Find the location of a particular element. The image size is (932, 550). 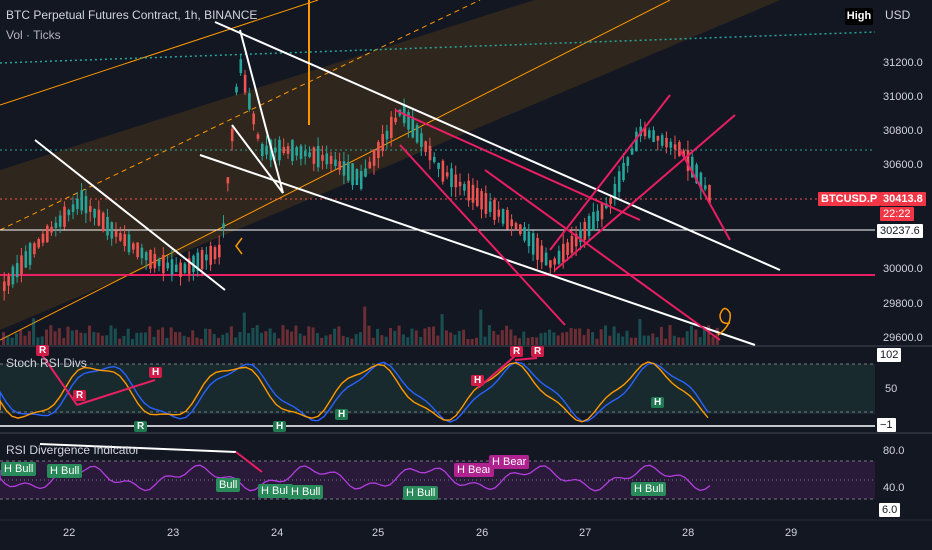

stoch-axis-mid: 50 is located at coordinates (891, 389).